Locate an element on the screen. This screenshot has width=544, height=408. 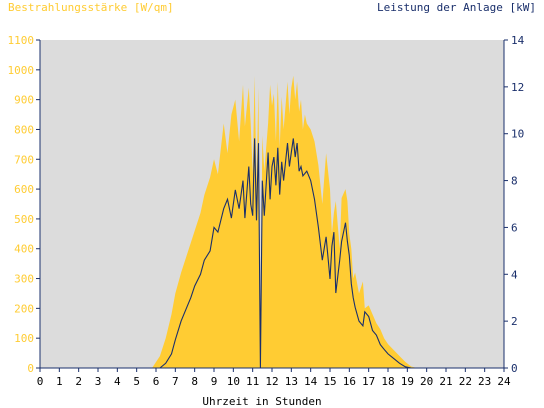
left-tick-label: 300 is located at coordinates (24, 279).